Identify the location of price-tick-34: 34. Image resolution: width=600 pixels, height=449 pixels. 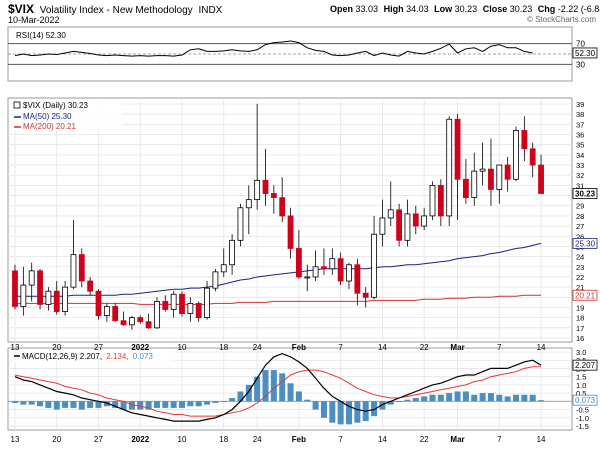
(580, 155).